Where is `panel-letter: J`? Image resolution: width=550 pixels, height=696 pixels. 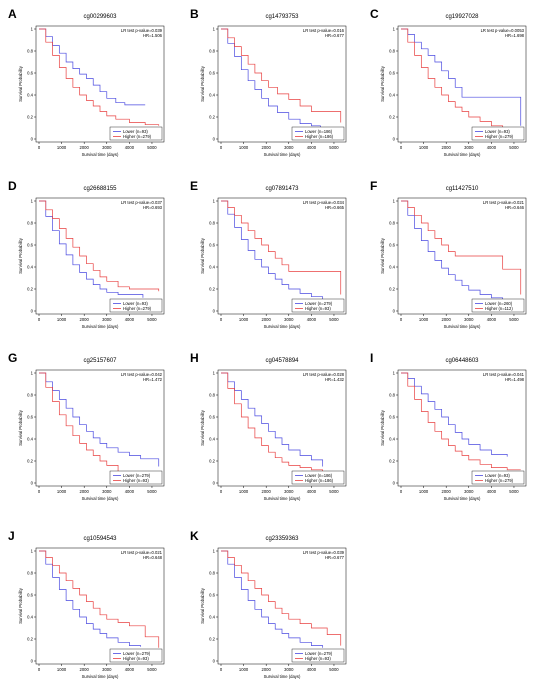
panel-letter: J is located at coordinates (11, 536).